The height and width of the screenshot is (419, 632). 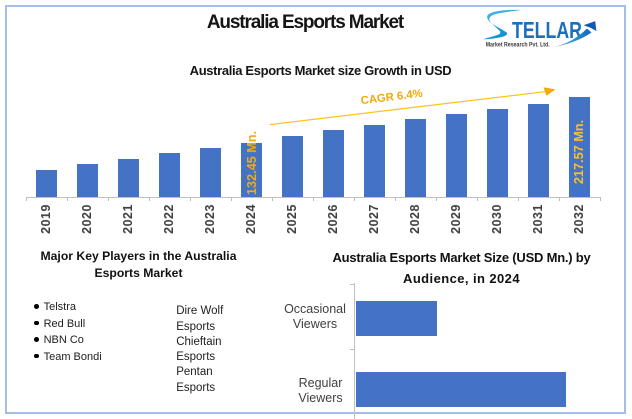 What do you see at coordinates (518, 44) in the screenshot?
I see `svg-text: Market Research Pvt. Ltd.` at bounding box center [518, 44].